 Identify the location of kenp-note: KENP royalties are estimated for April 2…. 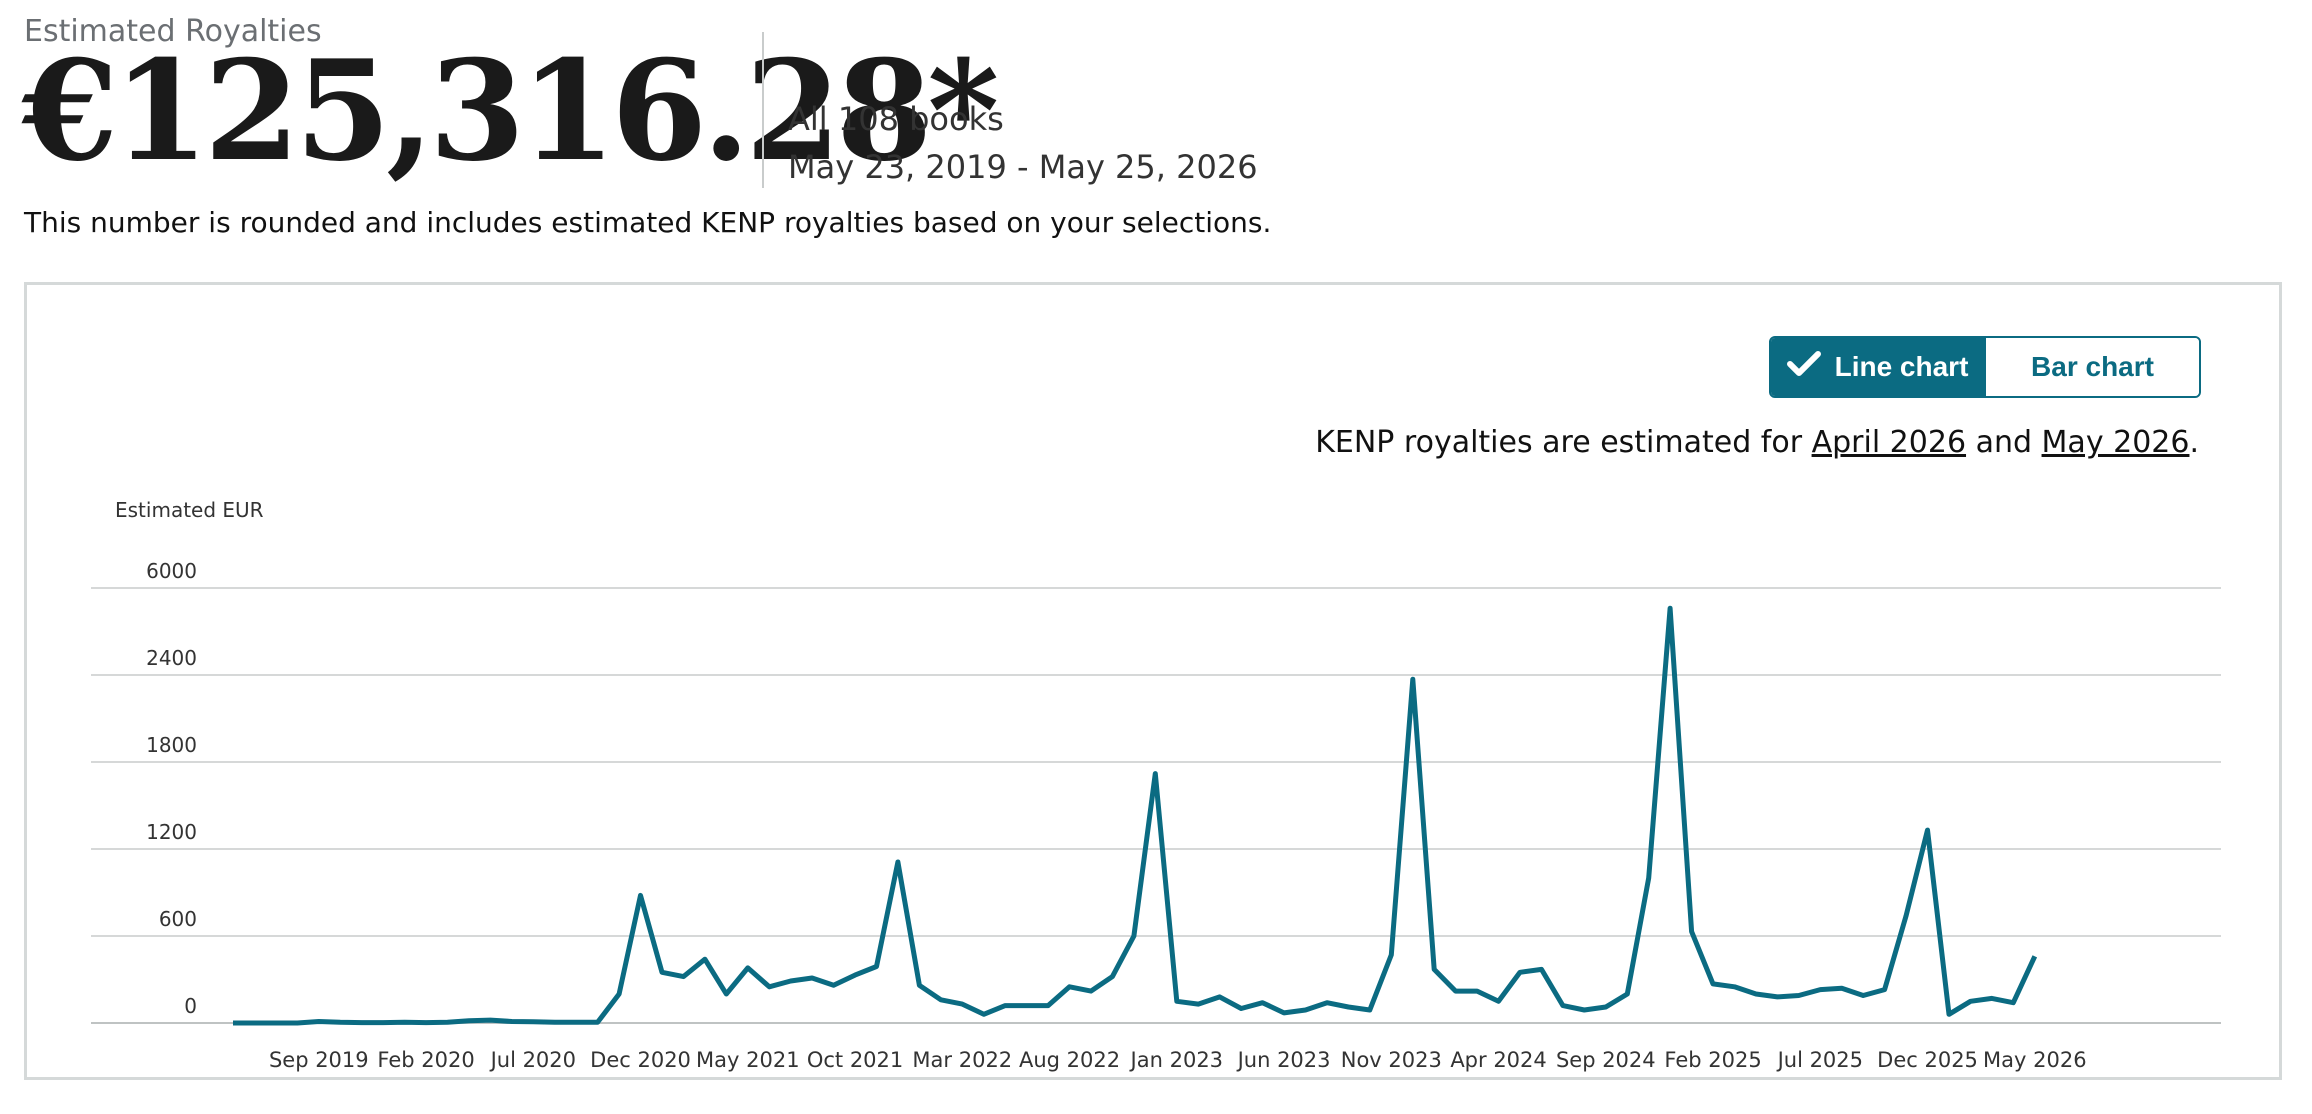
(1757, 442).